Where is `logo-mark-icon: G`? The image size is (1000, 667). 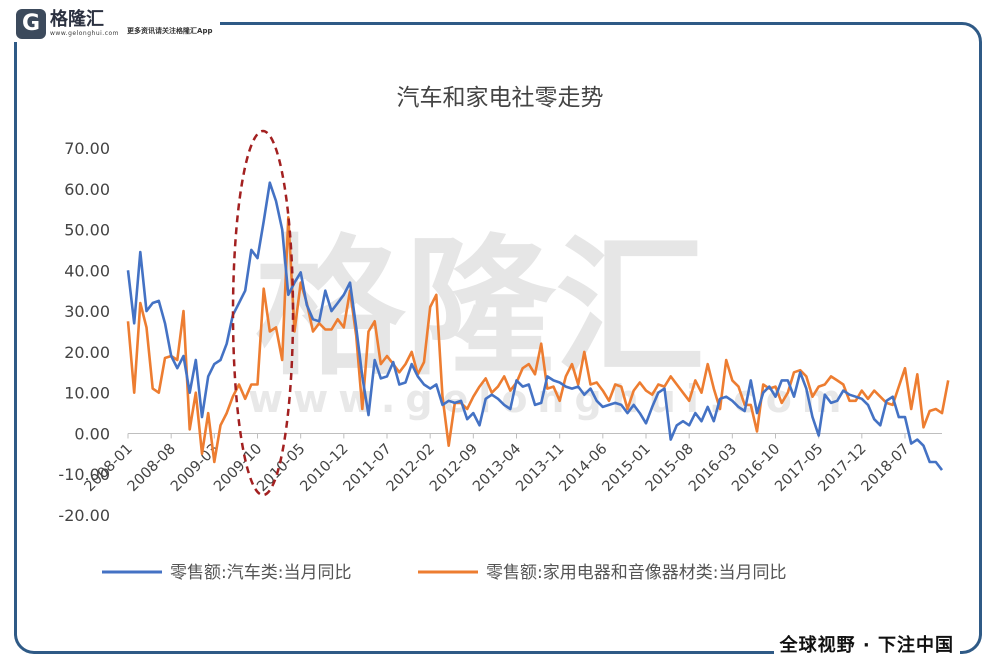
logo-mark-icon: G is located at coordinates (31, 24).